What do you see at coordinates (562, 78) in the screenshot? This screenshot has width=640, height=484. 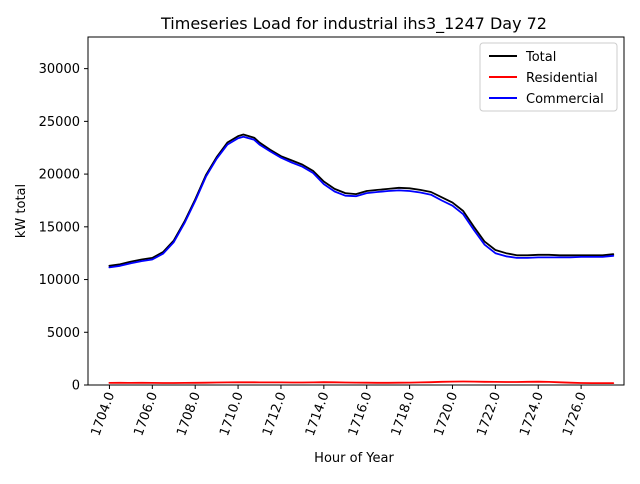 I see `legend-label-residential: Residential` at bounding box center [562, 78].